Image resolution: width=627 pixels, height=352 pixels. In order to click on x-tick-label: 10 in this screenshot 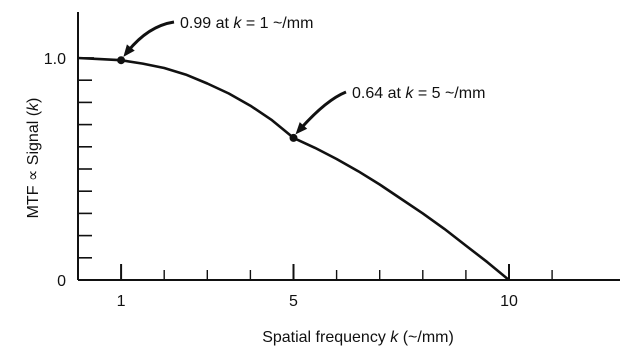, I will do `click(509, 301)`.